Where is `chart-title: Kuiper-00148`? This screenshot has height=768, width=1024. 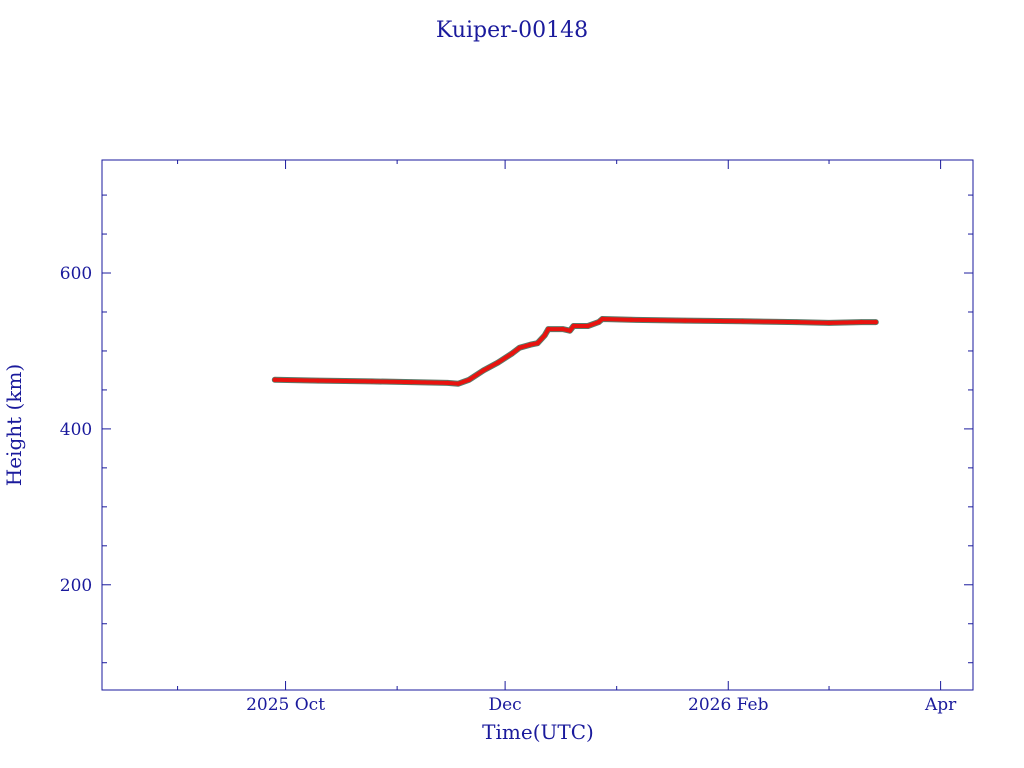
chart-title: Kuiper-00148 is located at coordinates (512, 30).